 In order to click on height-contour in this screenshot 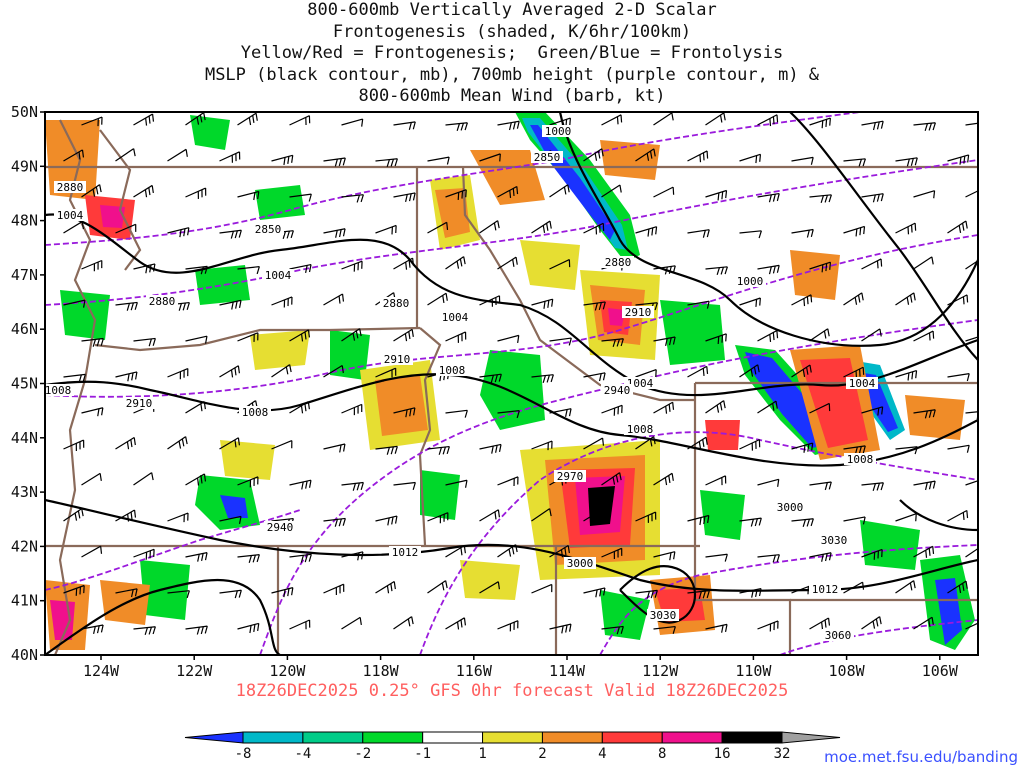, I will do `click(788, 599)`.